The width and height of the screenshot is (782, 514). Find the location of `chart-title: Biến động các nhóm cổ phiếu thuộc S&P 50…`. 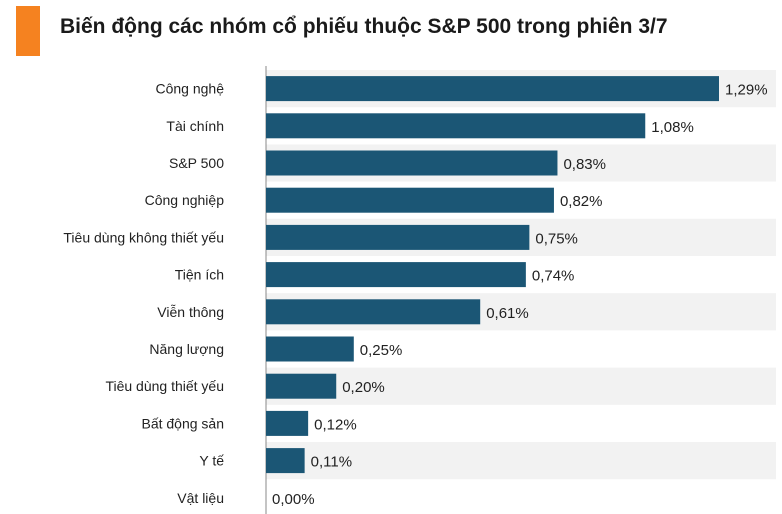

chart-title: Biến động các nhóm cổ phiếu thuộc S&P 50… is located at coordinates (364, 26).